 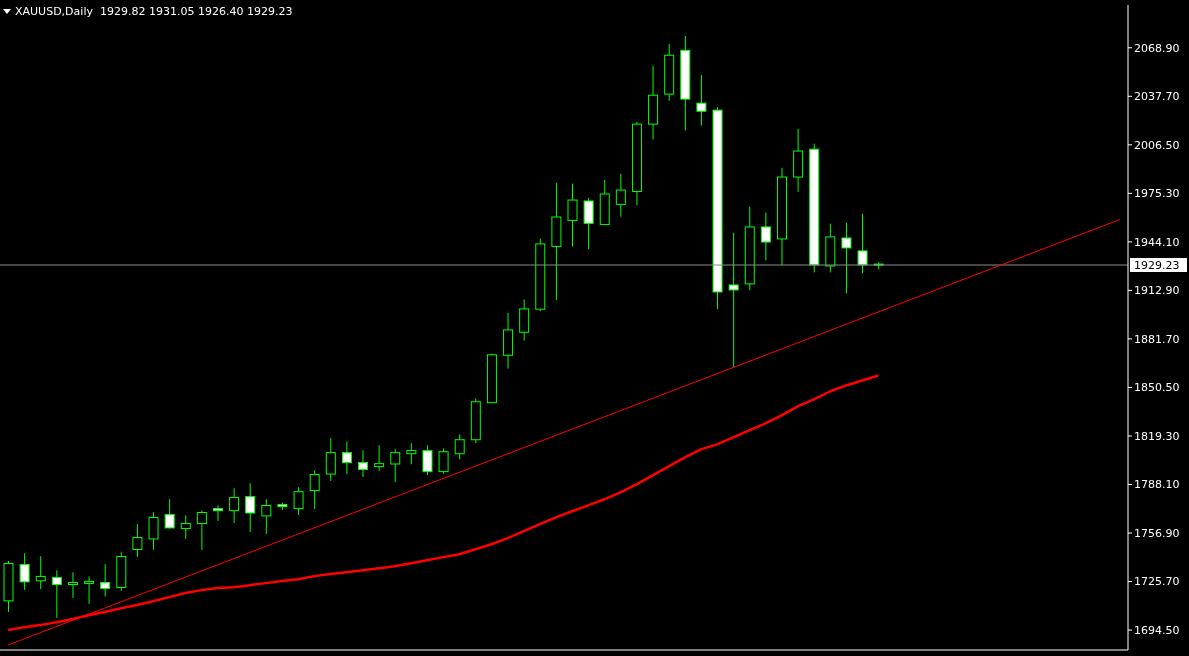 I want to click on y-tick-label: 2037.70, so click(x=1157, y=97).